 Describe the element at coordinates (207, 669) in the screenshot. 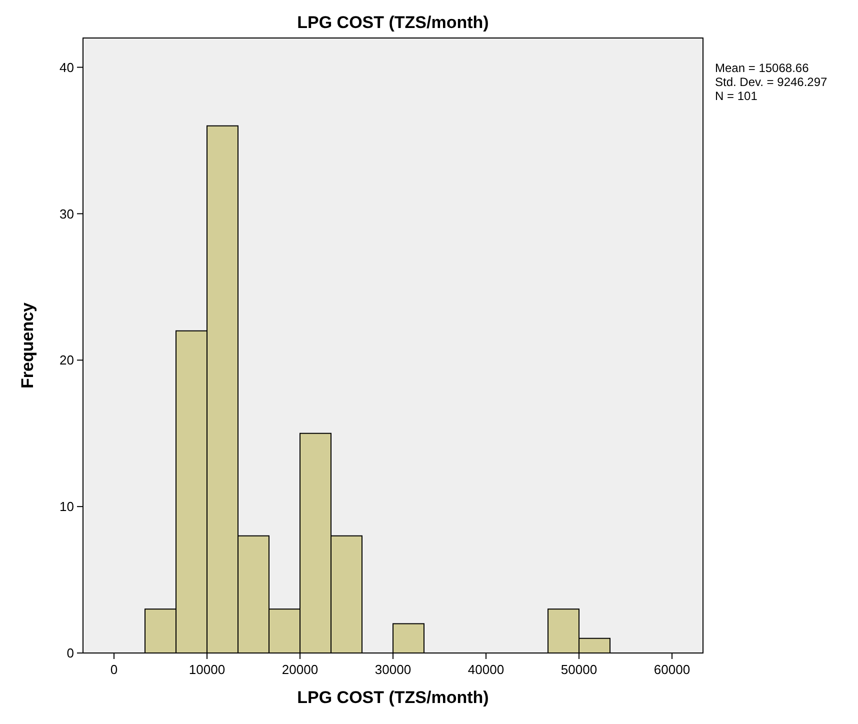

I see `x-tick-label: 10000` at that location.